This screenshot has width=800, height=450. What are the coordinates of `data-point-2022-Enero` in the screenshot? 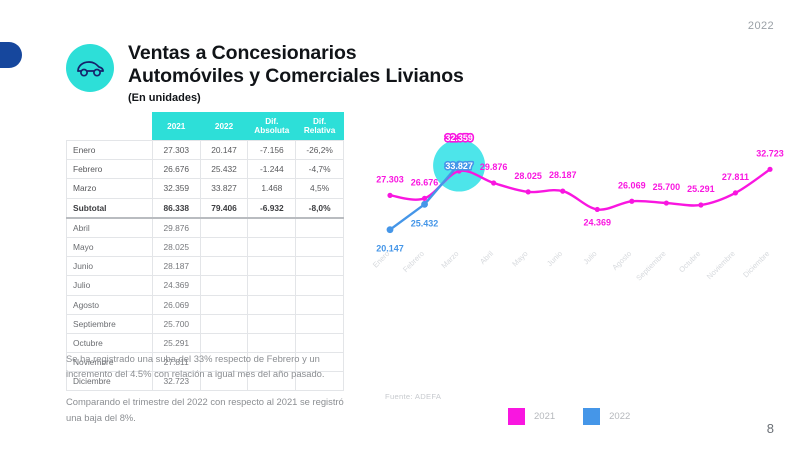 It's located at (390, 230).